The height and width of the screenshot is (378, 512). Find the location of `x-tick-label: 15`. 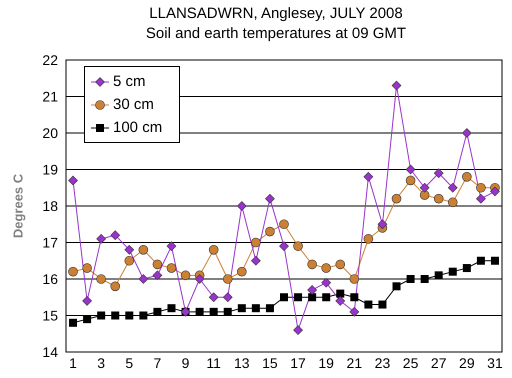

x-tick-label: 15 is located at coordinates (270, 362).